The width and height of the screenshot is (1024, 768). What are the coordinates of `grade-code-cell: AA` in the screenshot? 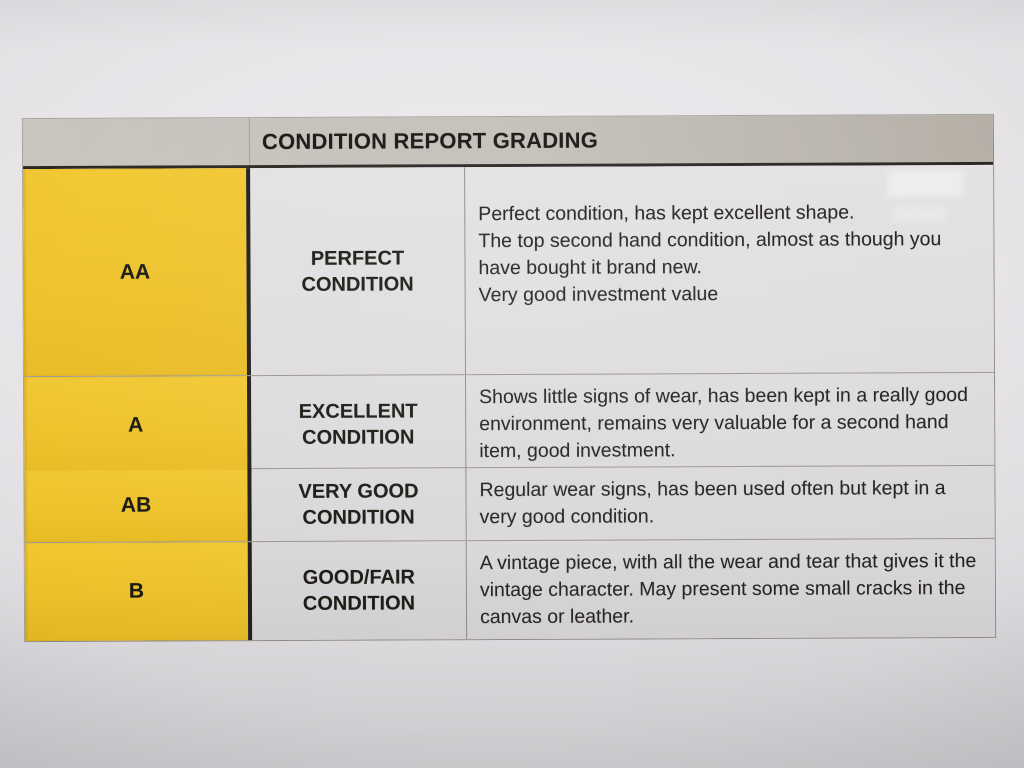 It's located at (137, 272).